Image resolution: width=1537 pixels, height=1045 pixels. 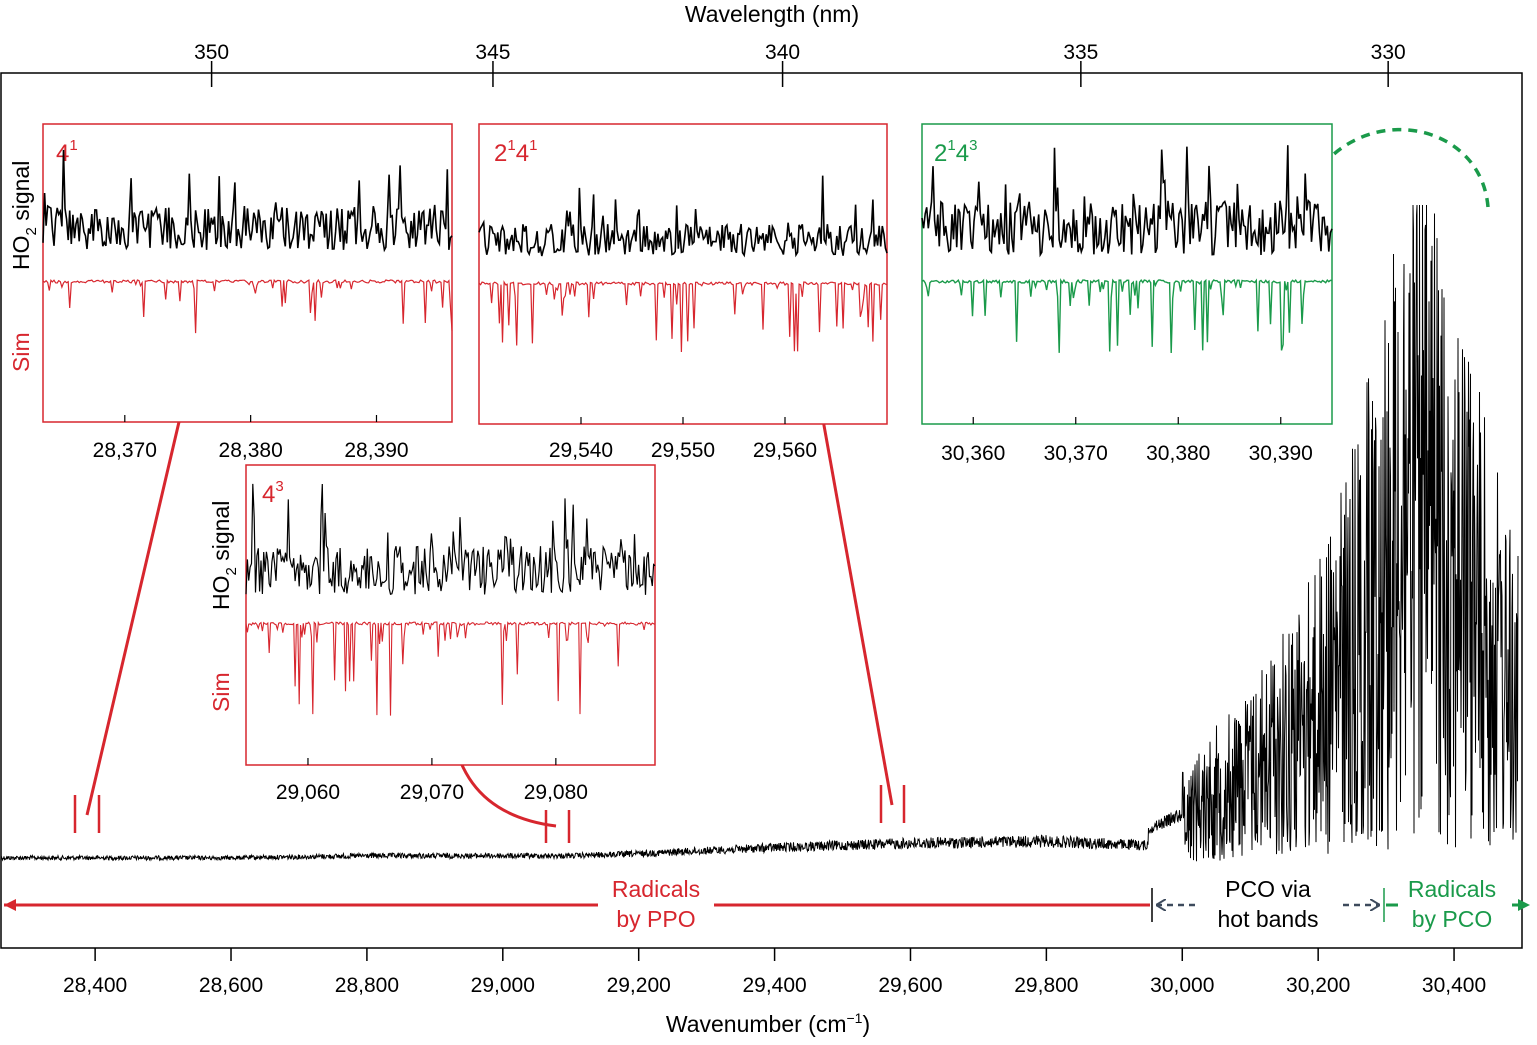 What do you see at coordinates (683, 450) in the screenshot?
I see `inset-1-tick-label-29550: 29,550` at bounding box center [683, 450].